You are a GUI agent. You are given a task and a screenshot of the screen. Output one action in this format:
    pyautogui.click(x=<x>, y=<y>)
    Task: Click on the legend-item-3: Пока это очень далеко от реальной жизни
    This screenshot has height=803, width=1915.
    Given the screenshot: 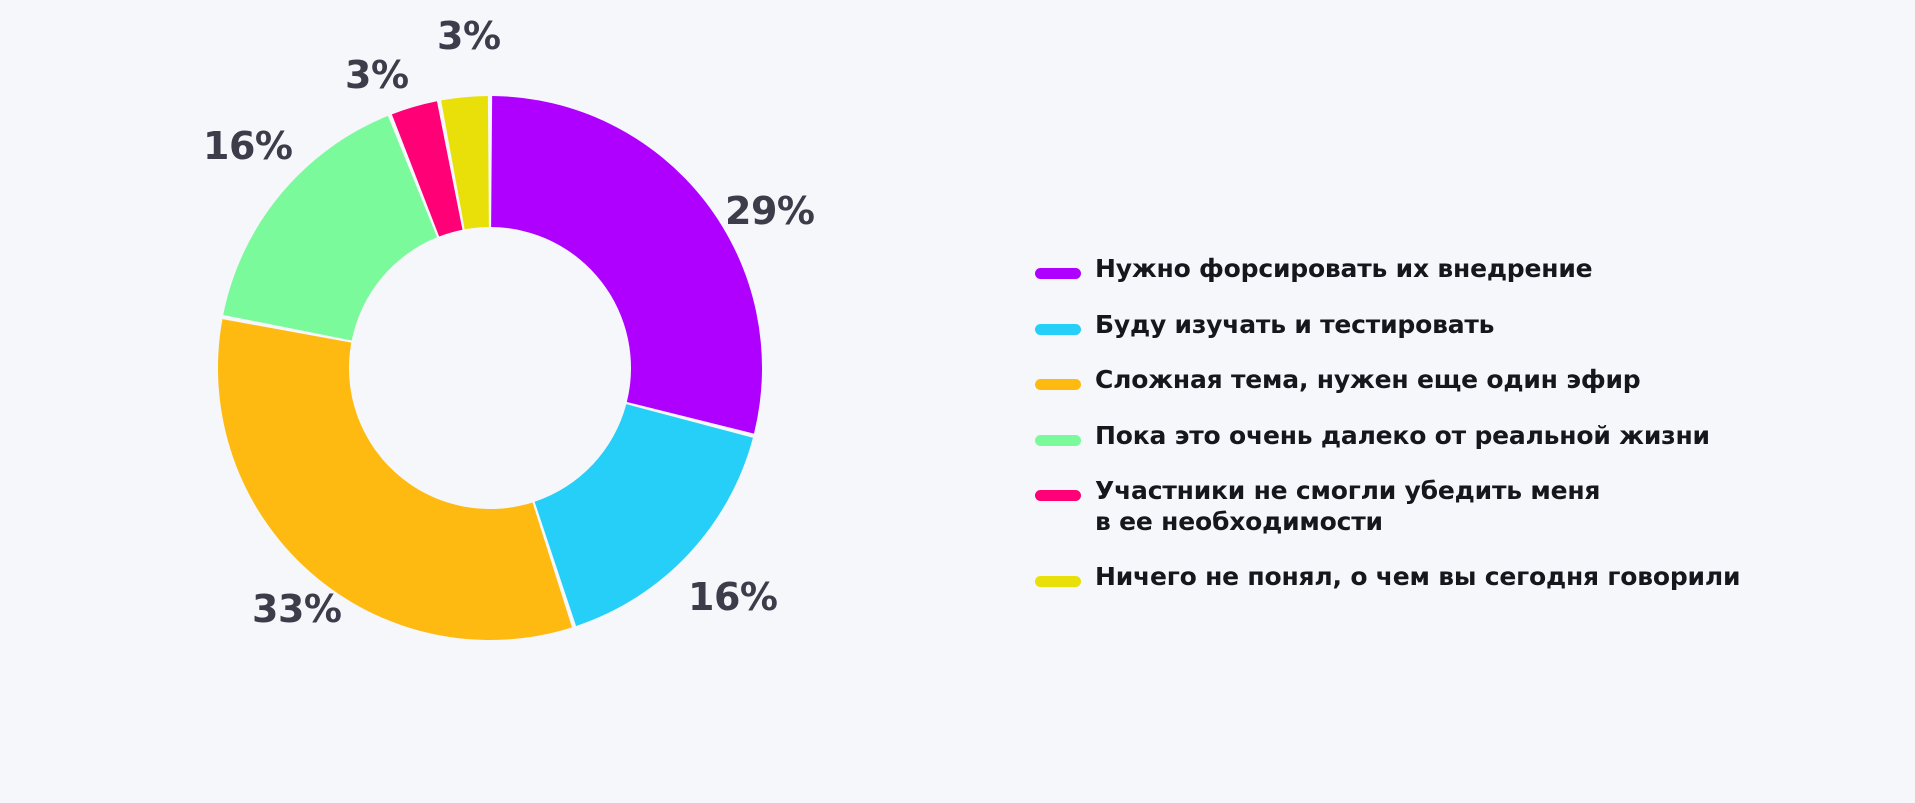 What is the action you would take?
    pyautogui.click(x=1445, y=436)
    